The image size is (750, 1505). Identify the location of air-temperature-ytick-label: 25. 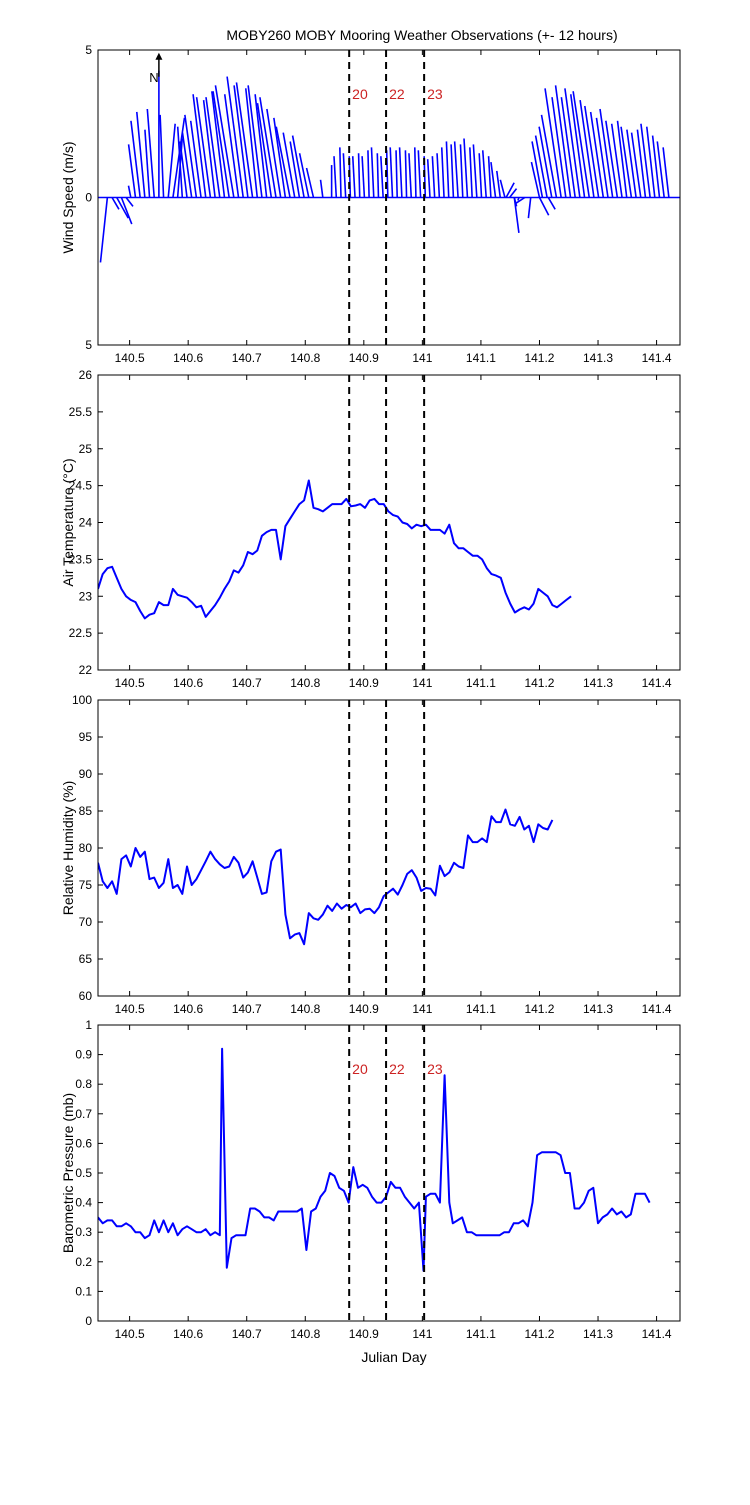
(86, 449).